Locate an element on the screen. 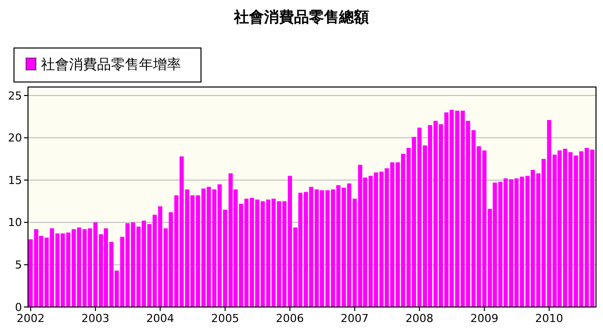  y-tick-label: 10 is located at coordinates (15, 223).